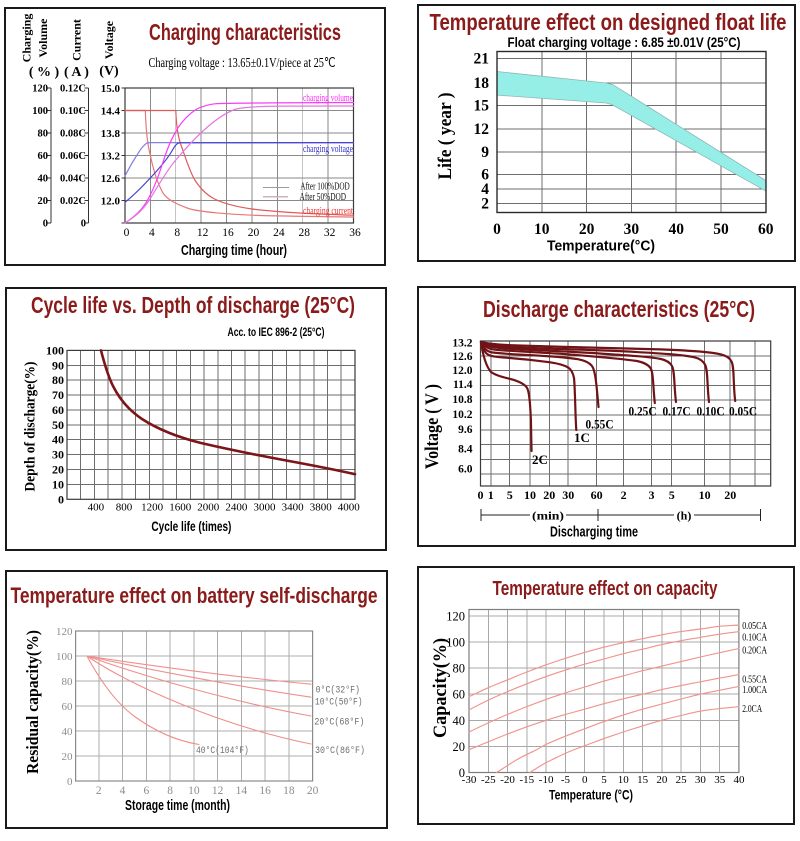 The height and width of the screenshot is (841, 800). What do you see at coordinates (73, 156) in the screenshot?
I see `svg-text: 0.06C` at bounding box center [73, 156].